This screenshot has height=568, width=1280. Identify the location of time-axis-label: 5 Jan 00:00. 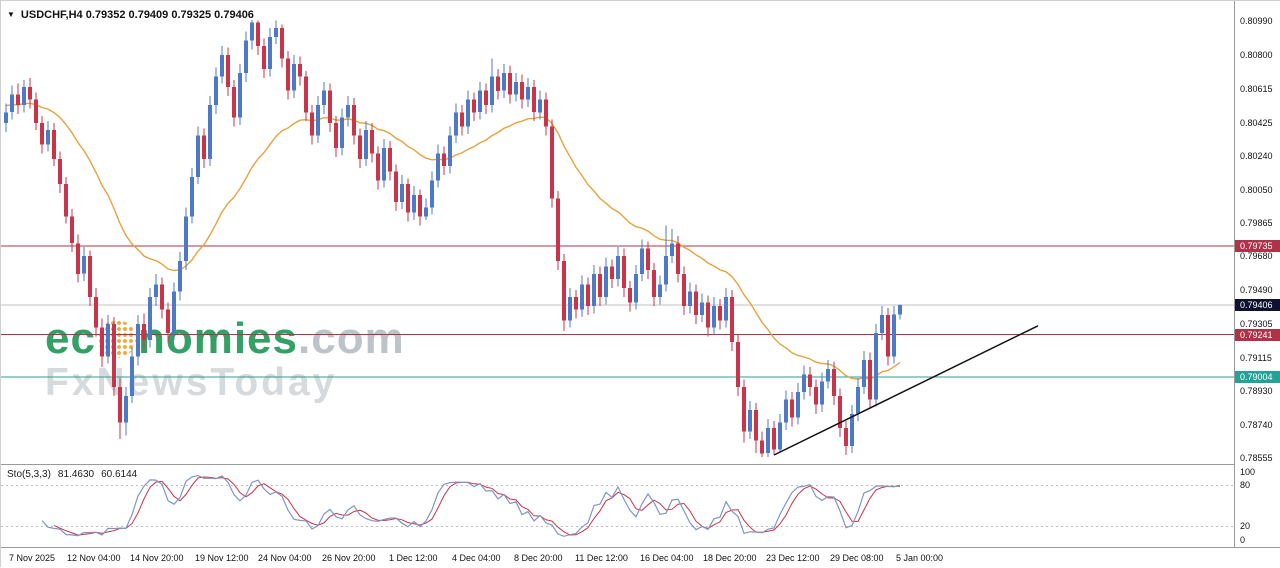
(920, 558).